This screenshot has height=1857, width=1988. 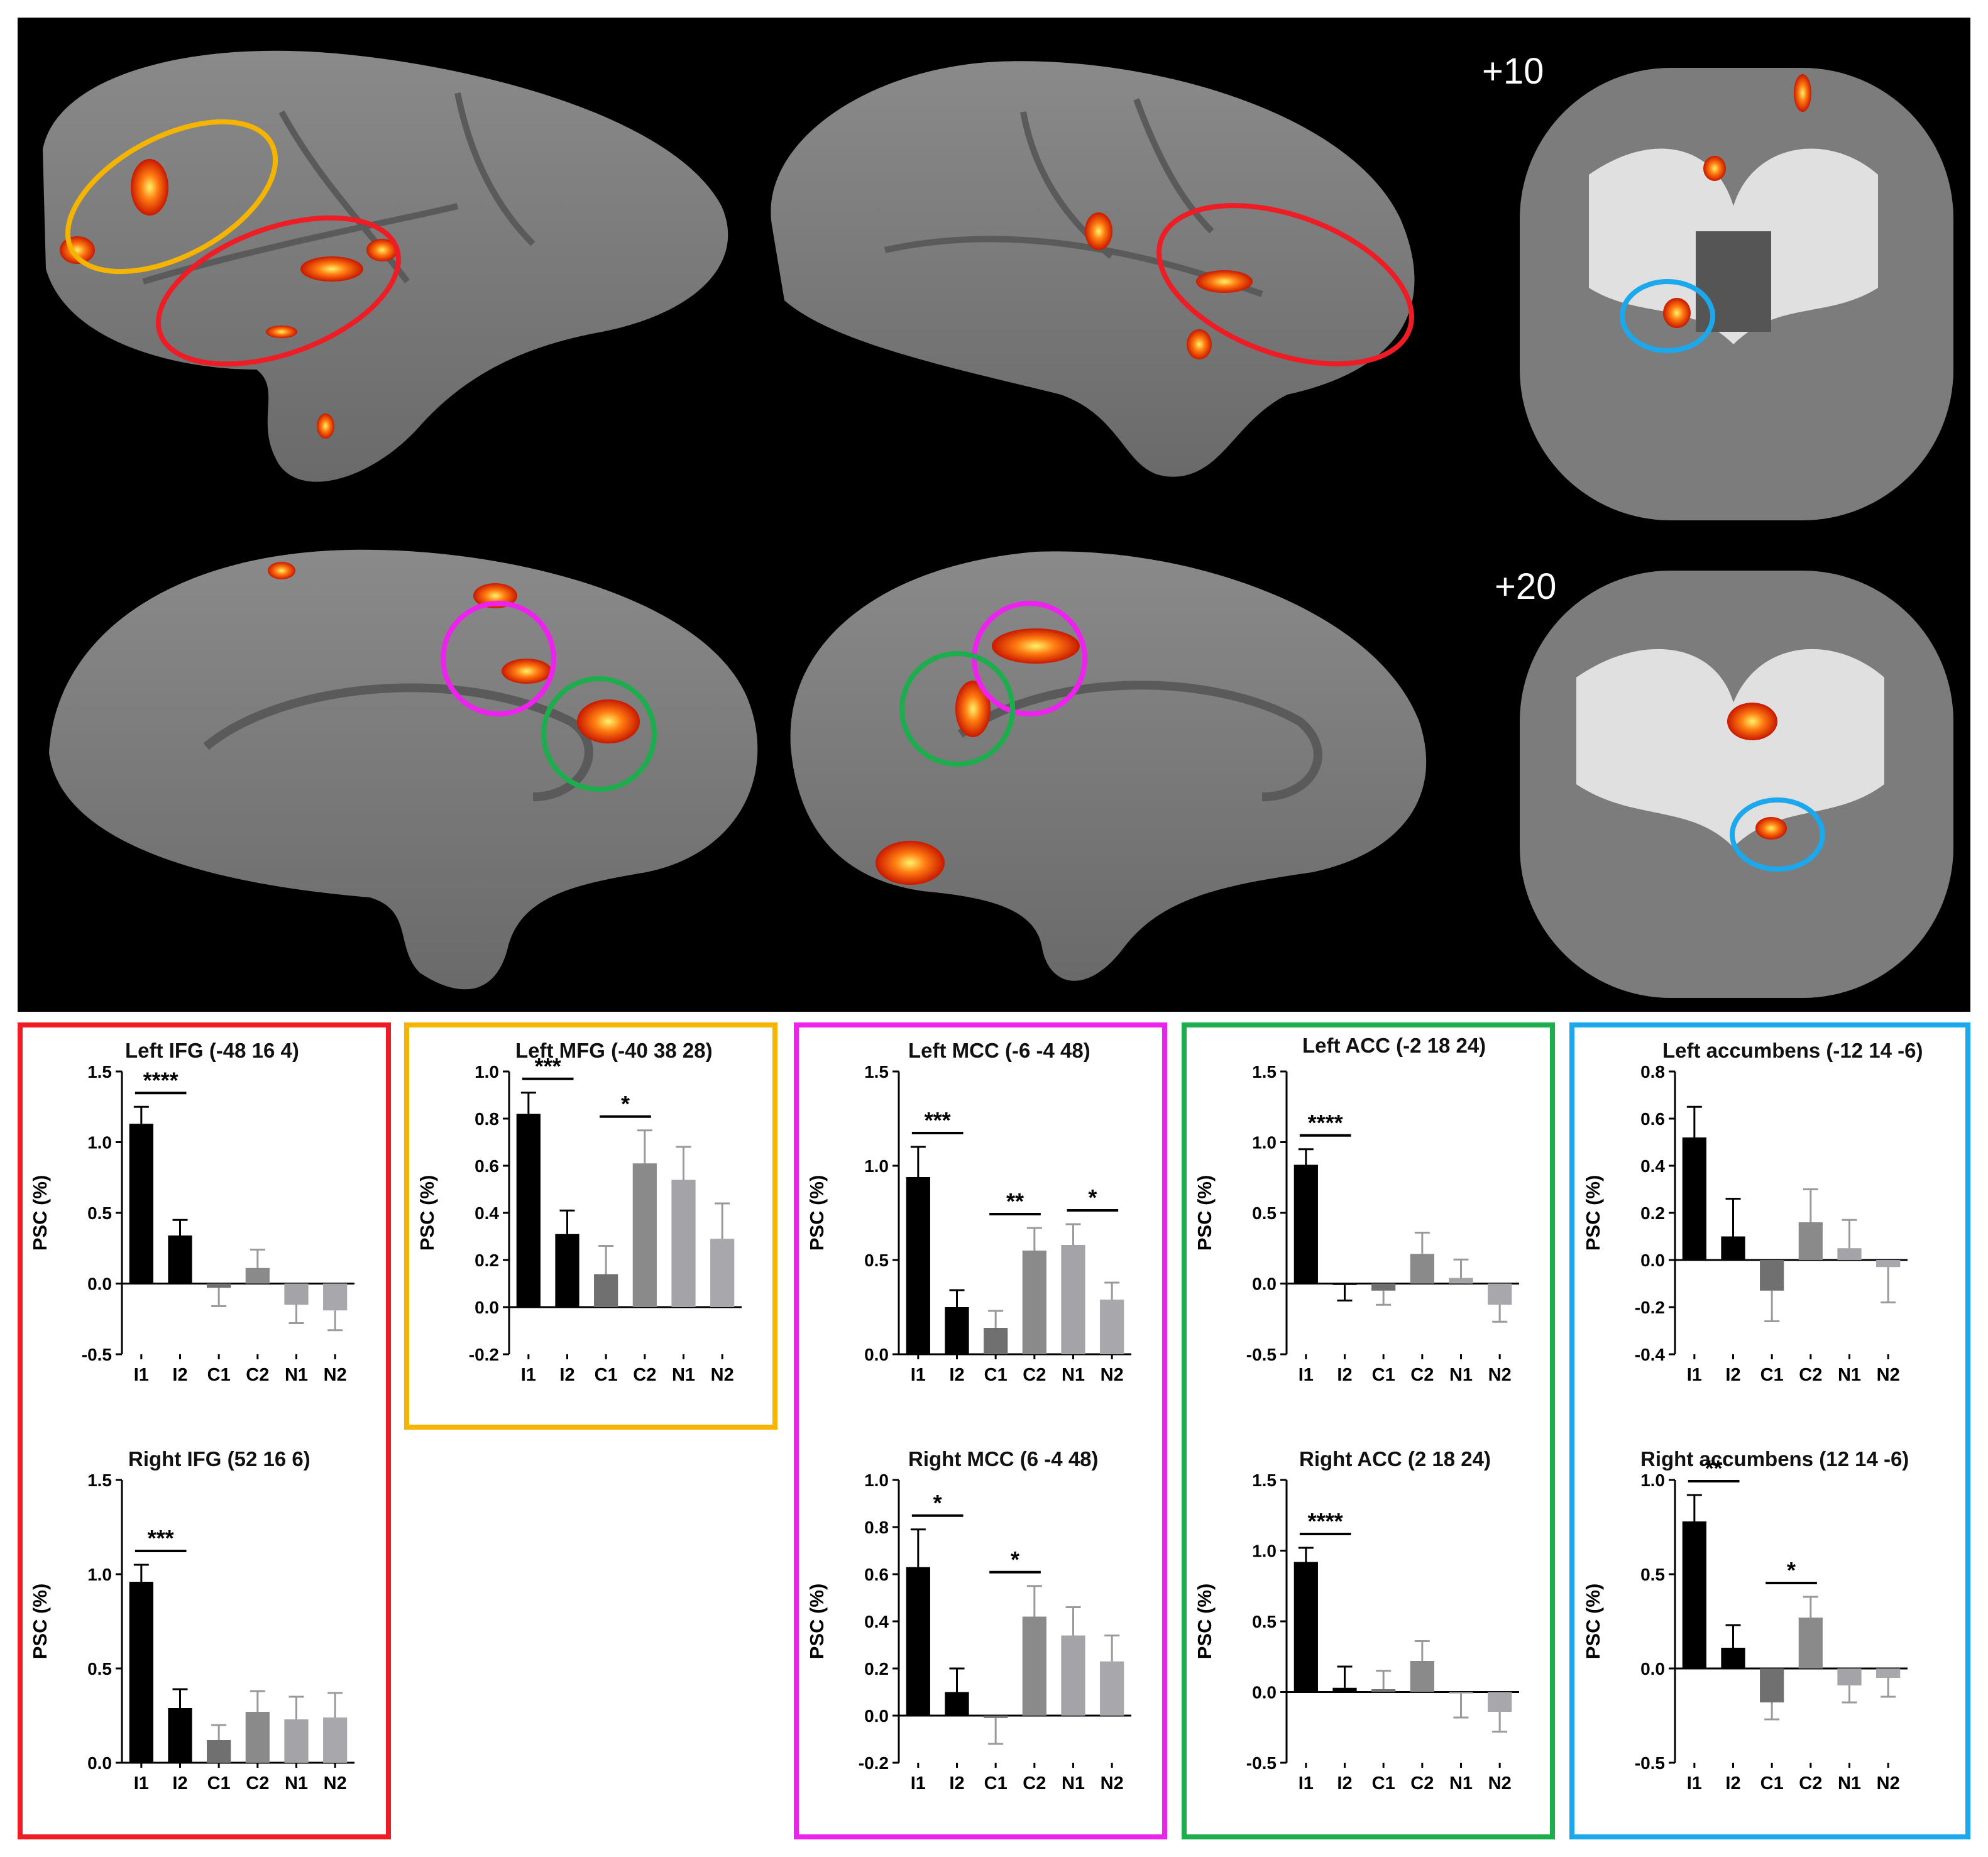 I want to click on chart-title: Left MCC (-6 -4 48), so click(x=999, y=1051).